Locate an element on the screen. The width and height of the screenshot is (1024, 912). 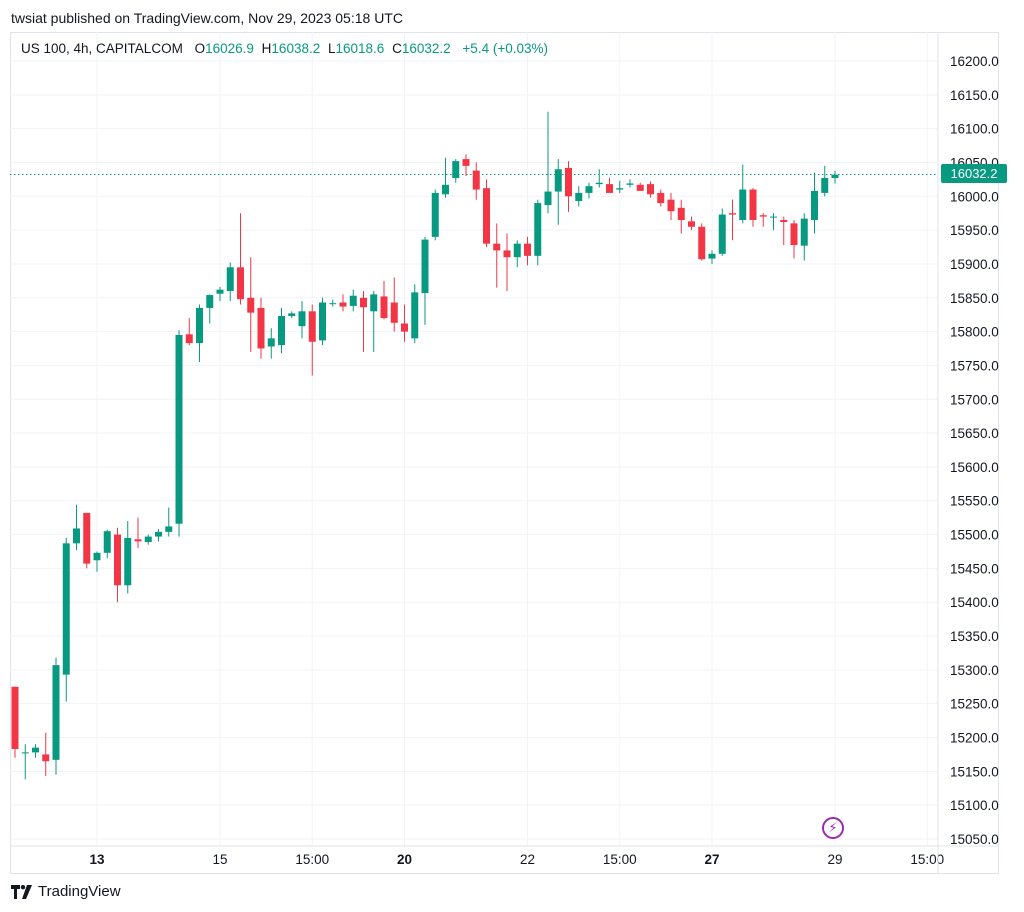
y-tick-label: 16100.0 is located at coordinates (974, 129).